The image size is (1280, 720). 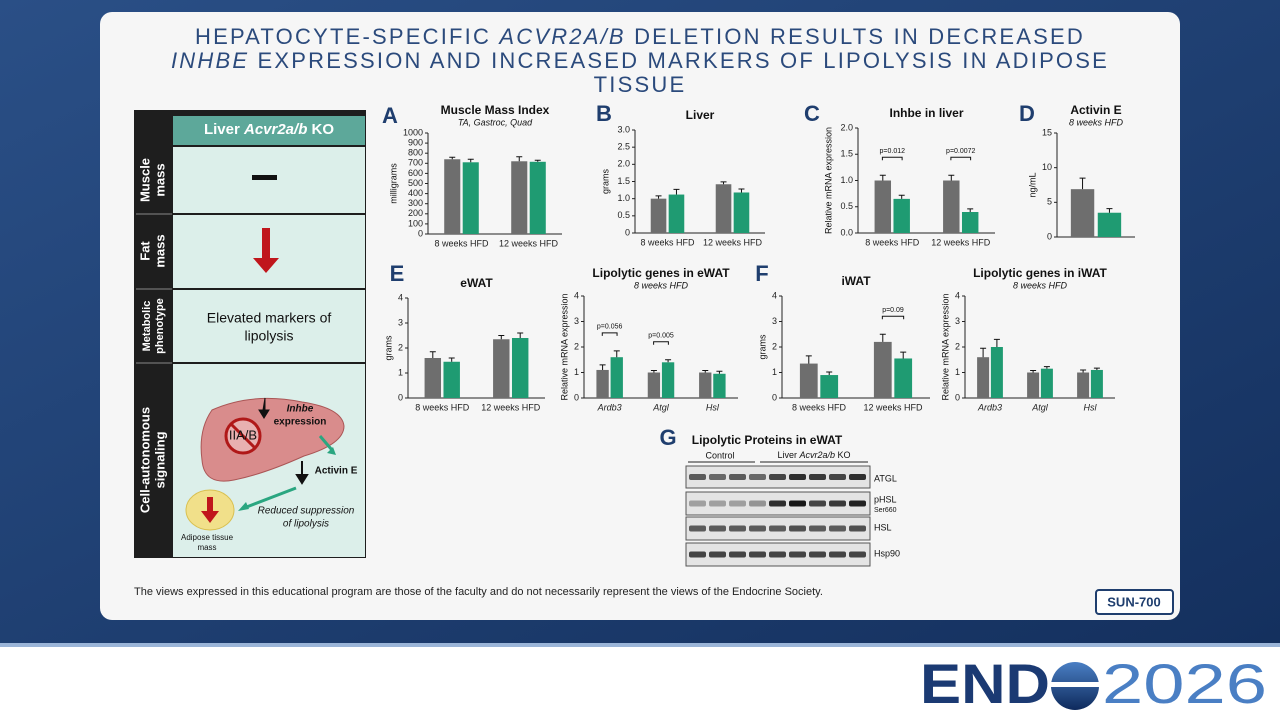 I want to click on poster-id: SUN-700, so click(x=1133, y=601).